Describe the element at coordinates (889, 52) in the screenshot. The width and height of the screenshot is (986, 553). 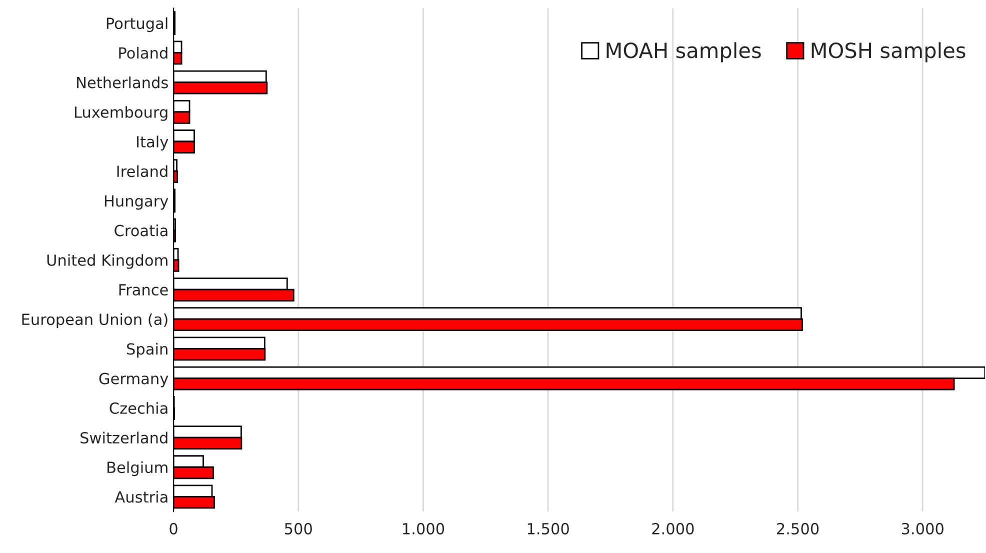
I see `legend-label: MOSH samples` at that location.